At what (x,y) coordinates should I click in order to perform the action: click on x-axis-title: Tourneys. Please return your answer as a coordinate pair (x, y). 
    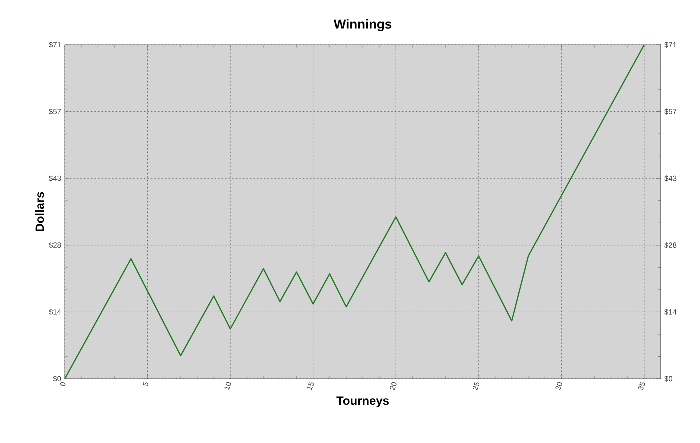
    Looking at the image, I should click on (362, 402).